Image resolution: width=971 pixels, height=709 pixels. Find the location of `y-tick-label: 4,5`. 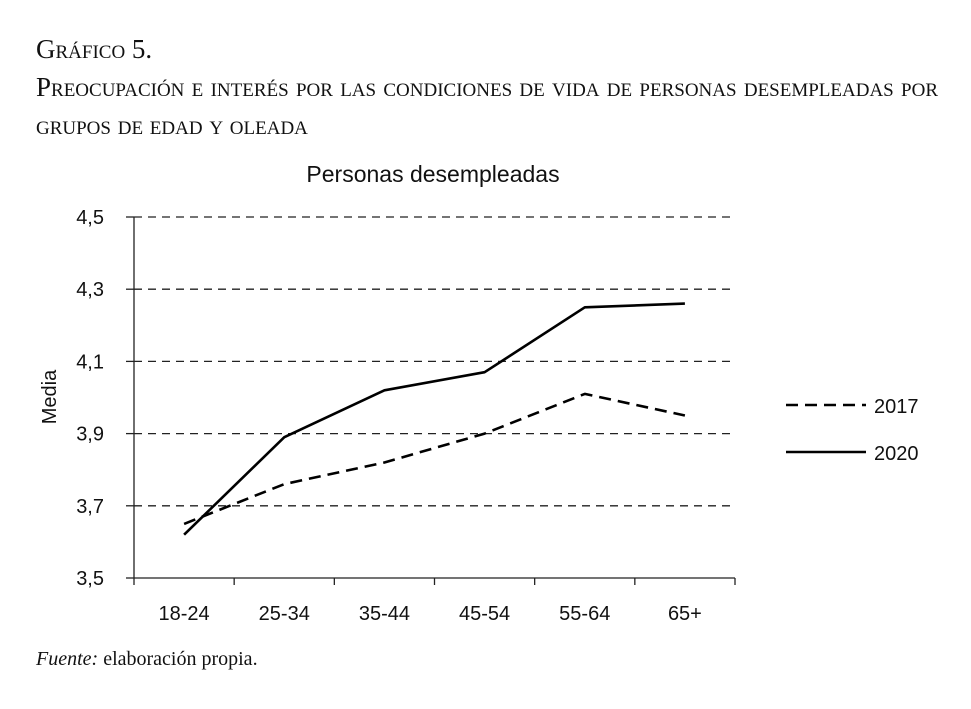

y-tick-label: 4,5 is located at coordinates (90, 218).